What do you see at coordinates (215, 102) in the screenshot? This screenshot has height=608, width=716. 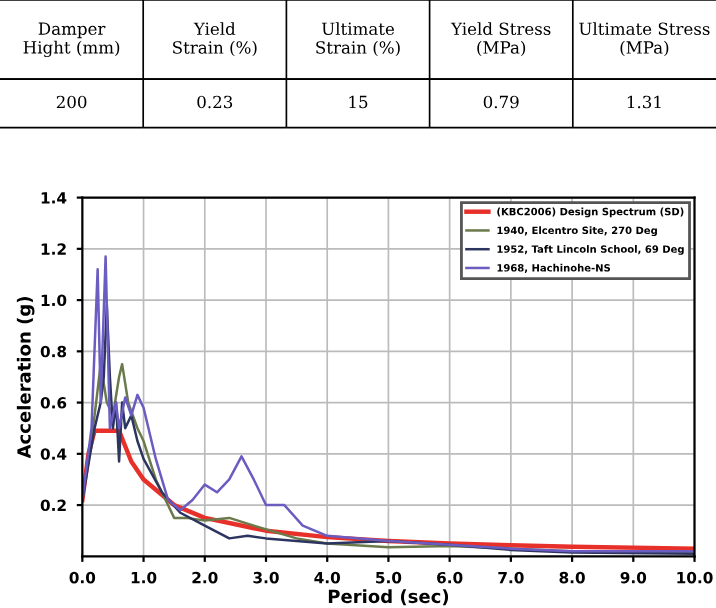 I see `text: 0.23` at bounding box center [215, 102].